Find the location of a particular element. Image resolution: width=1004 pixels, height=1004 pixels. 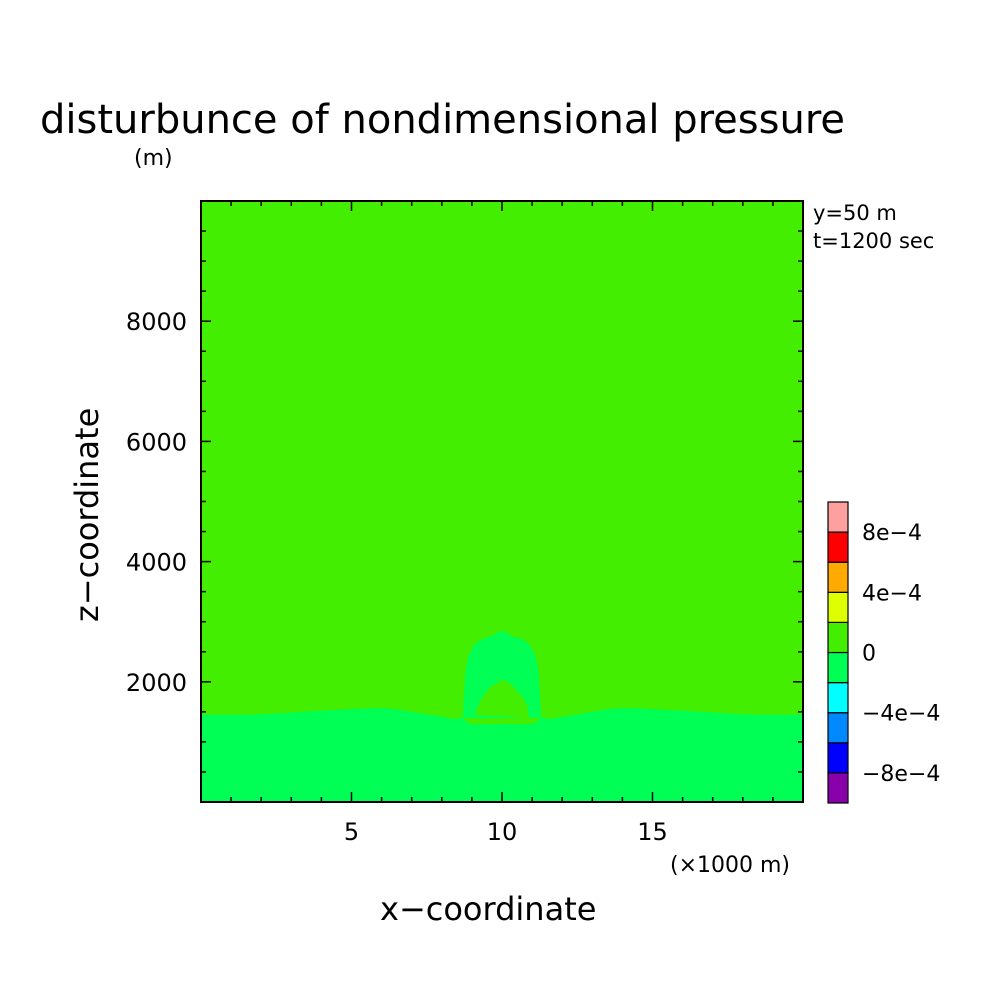

y-tick-label: 2000 is located at coordinates (156, 683).